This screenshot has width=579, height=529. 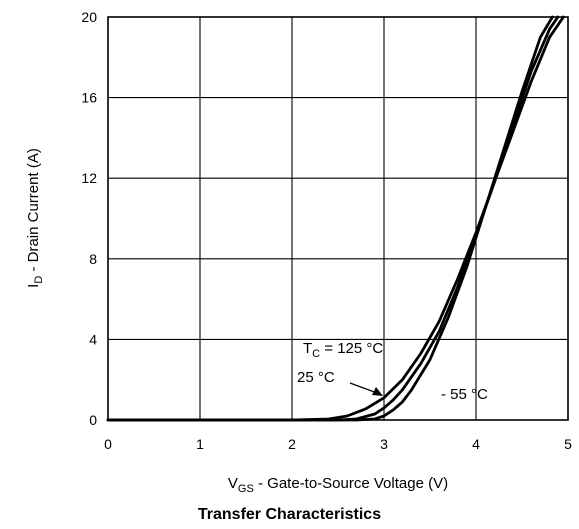 I want to click on annotation-tc-125: TC = 125 °C, so click(x=343, y=350).